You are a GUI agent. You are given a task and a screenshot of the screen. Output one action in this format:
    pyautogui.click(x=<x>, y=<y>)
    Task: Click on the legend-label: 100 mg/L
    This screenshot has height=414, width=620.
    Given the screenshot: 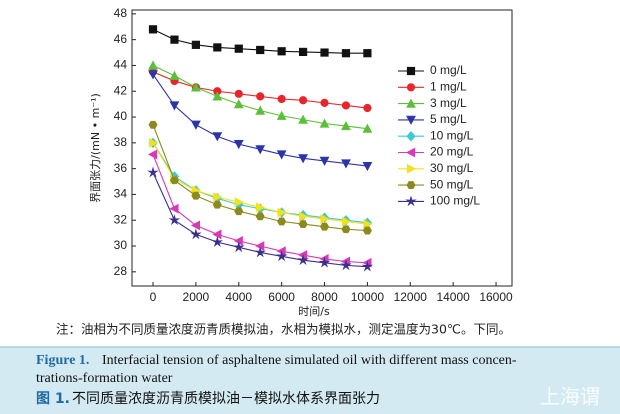 What is the action you would take?
    pyautogui.click(x=455, y=201)
    